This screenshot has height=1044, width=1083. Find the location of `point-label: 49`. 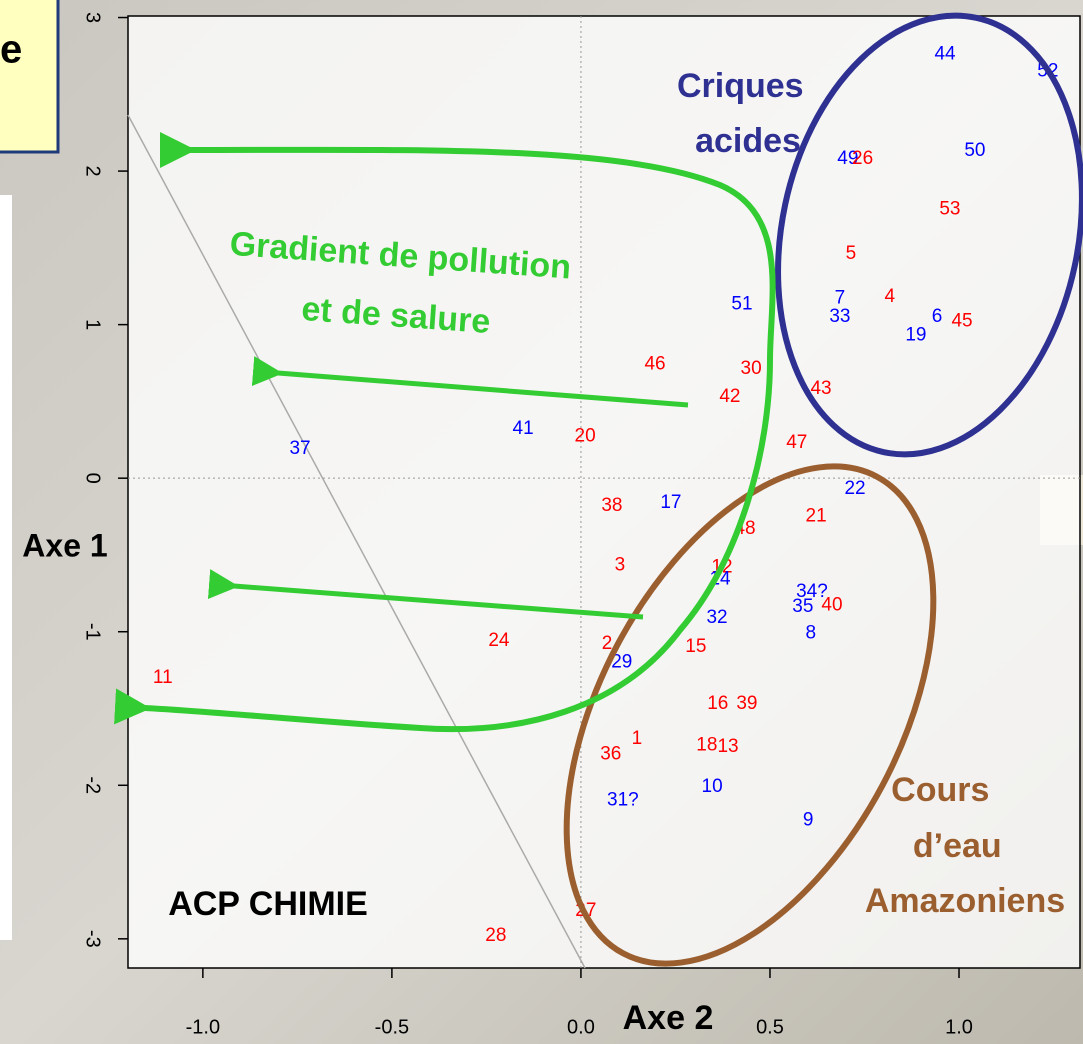

point-label: 49 is located at coordinates (847, 158).